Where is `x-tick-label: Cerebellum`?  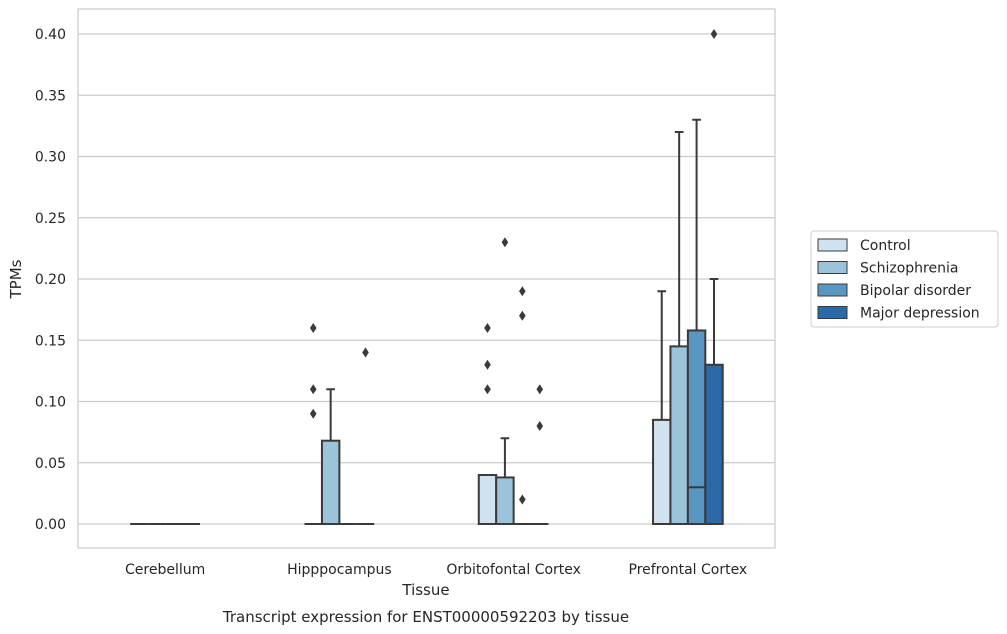
x-tick-label: Cerebellum is located at coordinates (165, 570).